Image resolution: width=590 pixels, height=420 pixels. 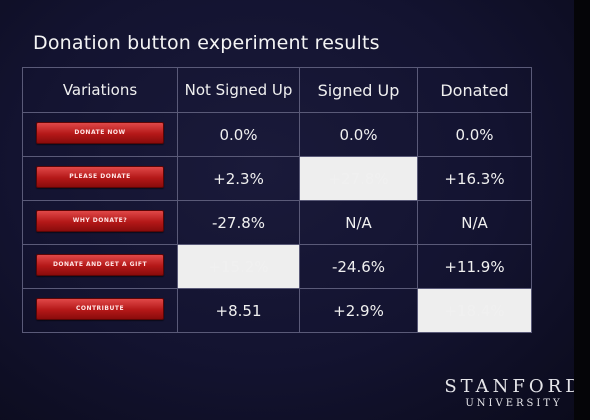 I want to click on table-row: CONTRIBUTE +8.51 +2.9% +18.4%, so click(x=277, y=310).